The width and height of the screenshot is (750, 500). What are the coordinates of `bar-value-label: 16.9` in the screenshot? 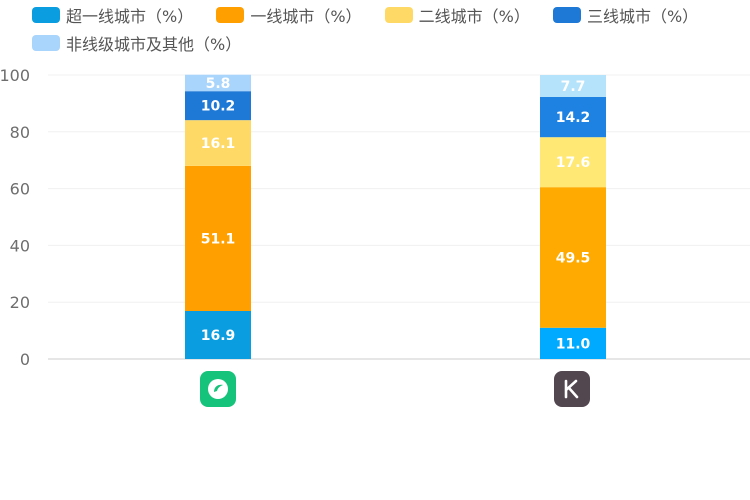 It's located at (218, 336).